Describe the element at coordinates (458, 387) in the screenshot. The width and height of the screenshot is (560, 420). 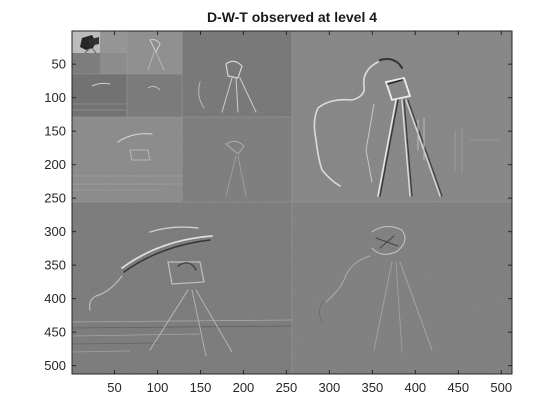
I see `x-tick-label: 450` at that location.